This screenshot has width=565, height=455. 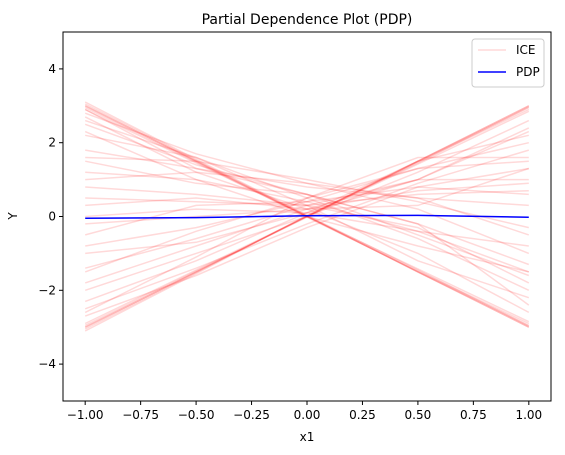 I want to click on x-tick-label: 0.75, so click(x=473, y=415).